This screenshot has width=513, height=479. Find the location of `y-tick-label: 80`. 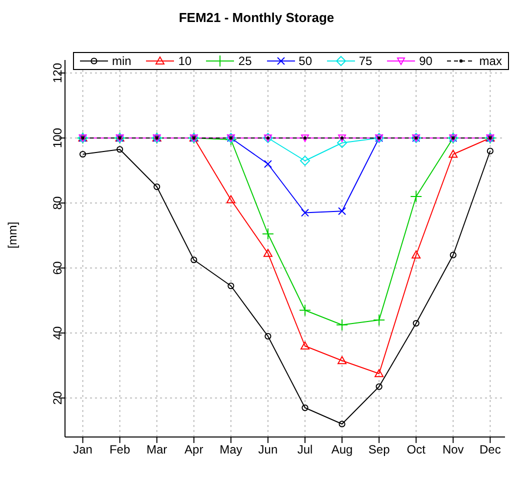

y-tick-label: 80 is located at coordinates (57, 203).